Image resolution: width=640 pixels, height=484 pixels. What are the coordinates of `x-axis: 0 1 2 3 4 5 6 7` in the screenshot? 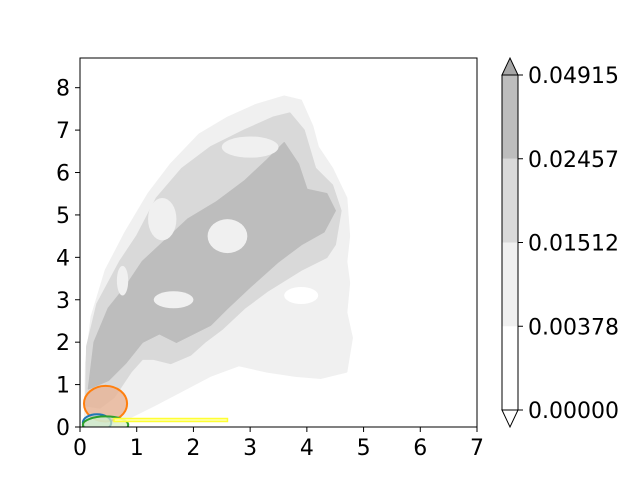 It's located at (278, 444).